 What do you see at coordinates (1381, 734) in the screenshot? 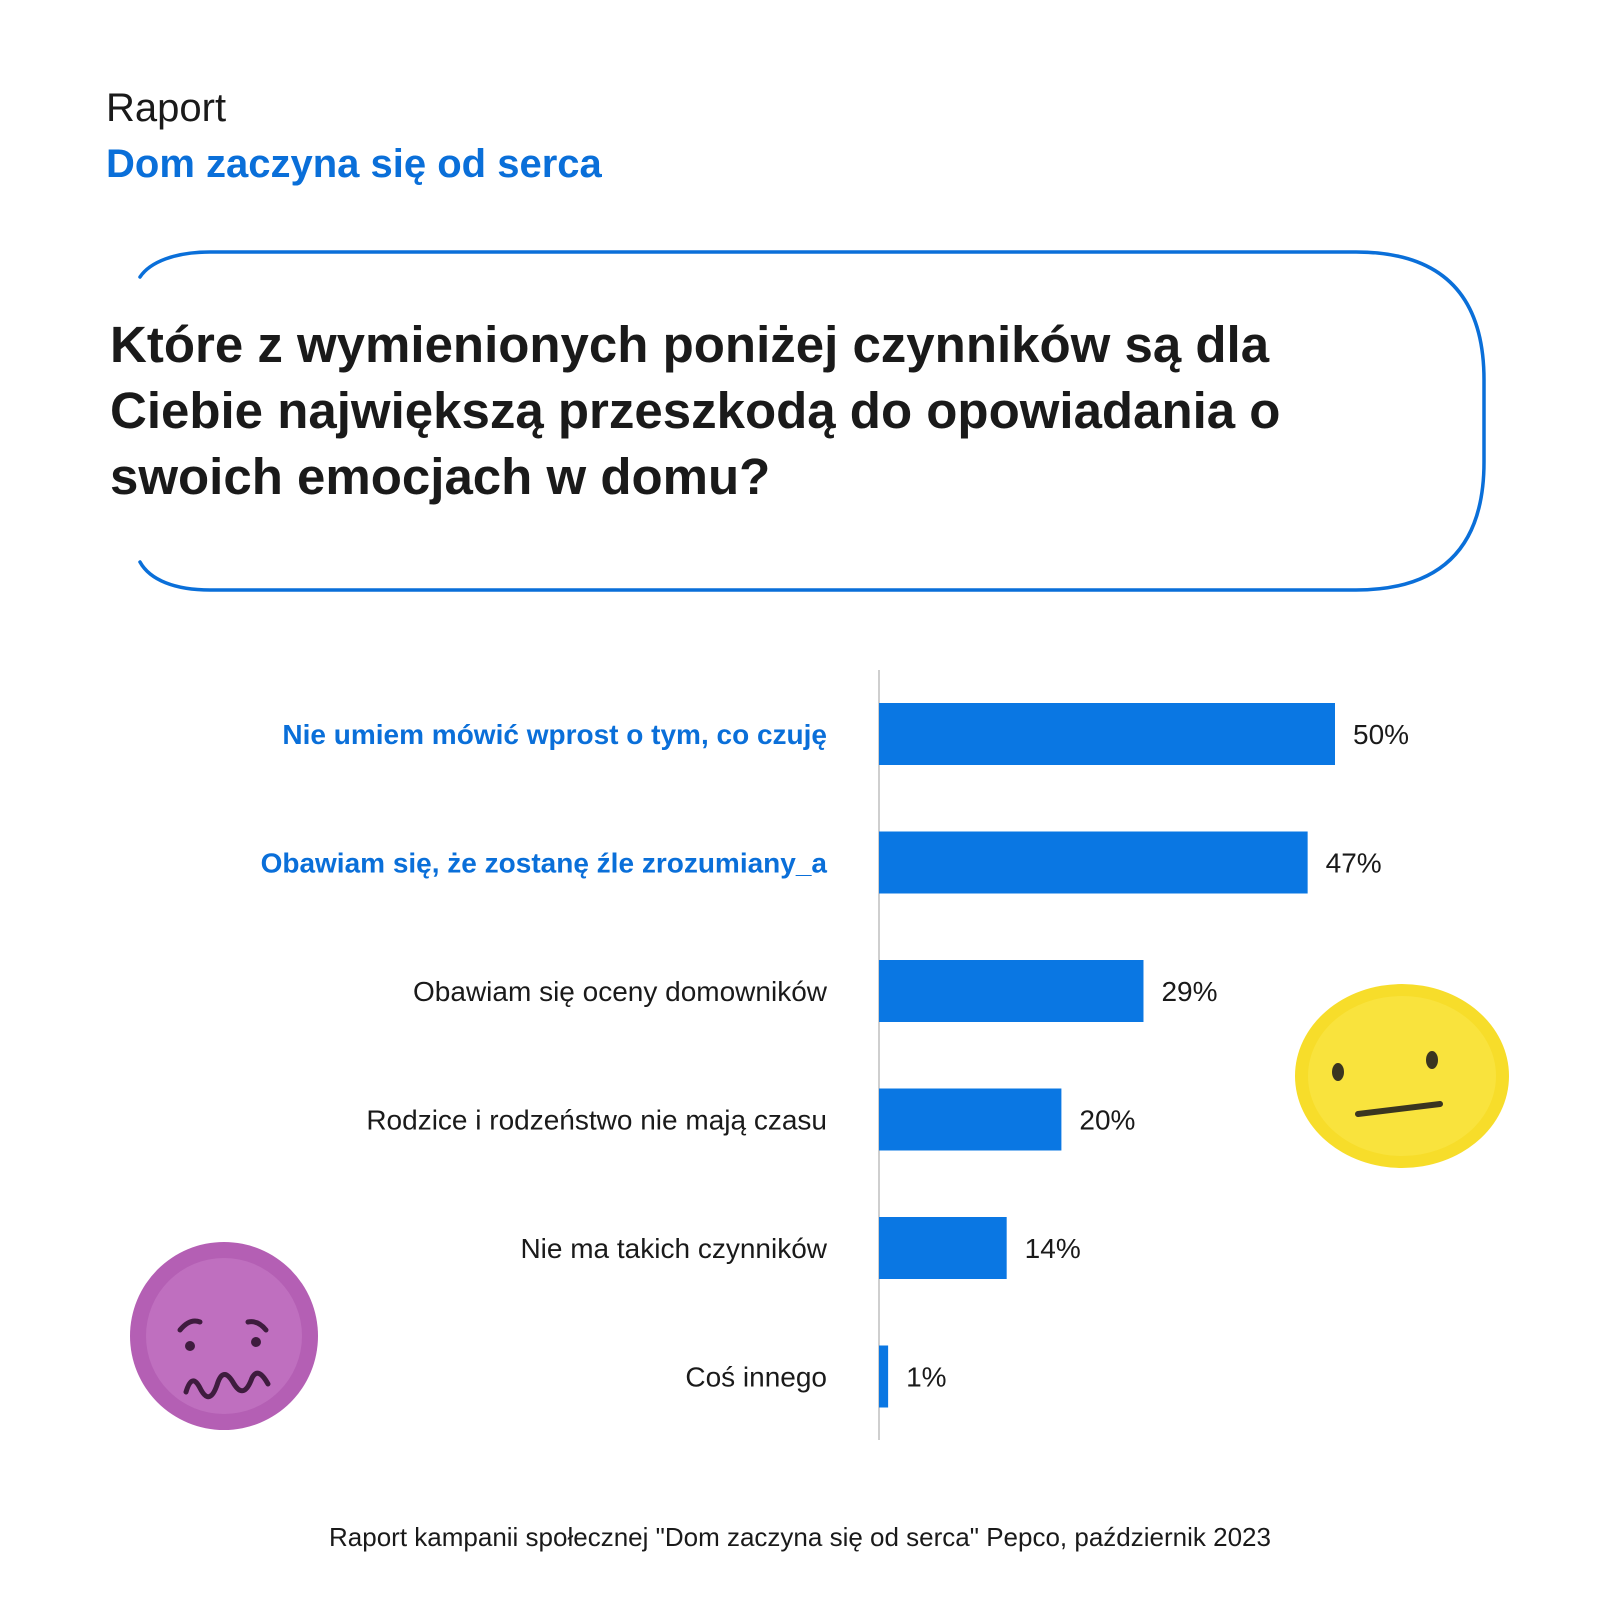
I see `value-label: 50%` at bounding box center [1381, 734].